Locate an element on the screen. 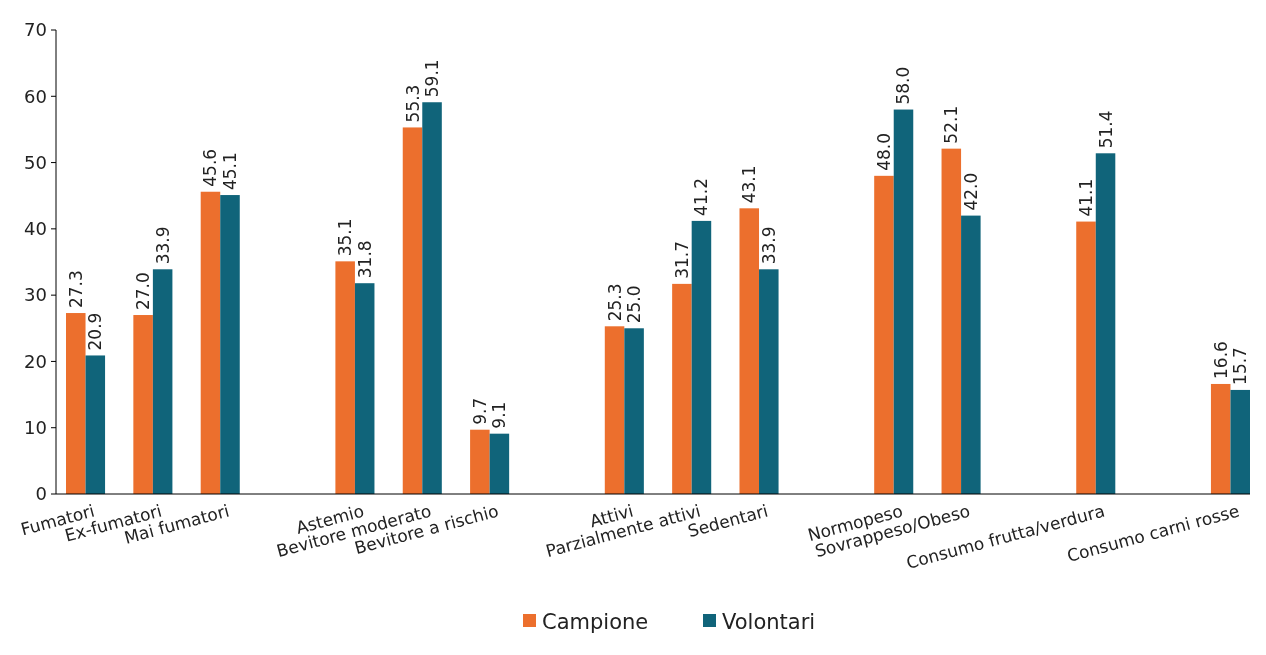 This screenshot has height=655, width=1266. data-label: 31.7 is located at coordinates (681, 260).